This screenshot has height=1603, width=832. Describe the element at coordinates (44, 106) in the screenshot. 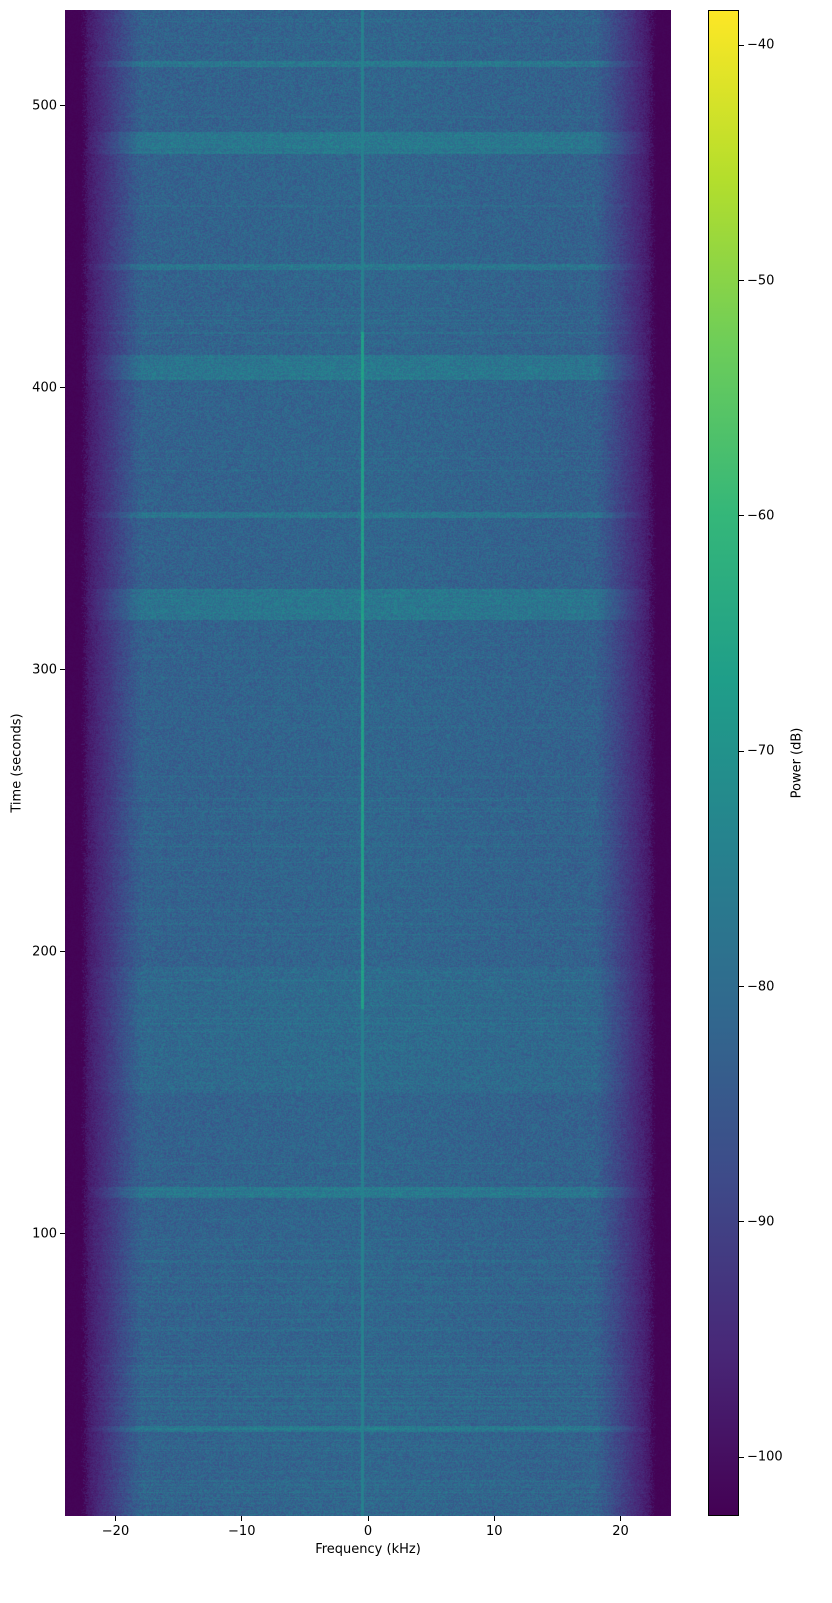

I see `y-tick-label: 500` at that location.